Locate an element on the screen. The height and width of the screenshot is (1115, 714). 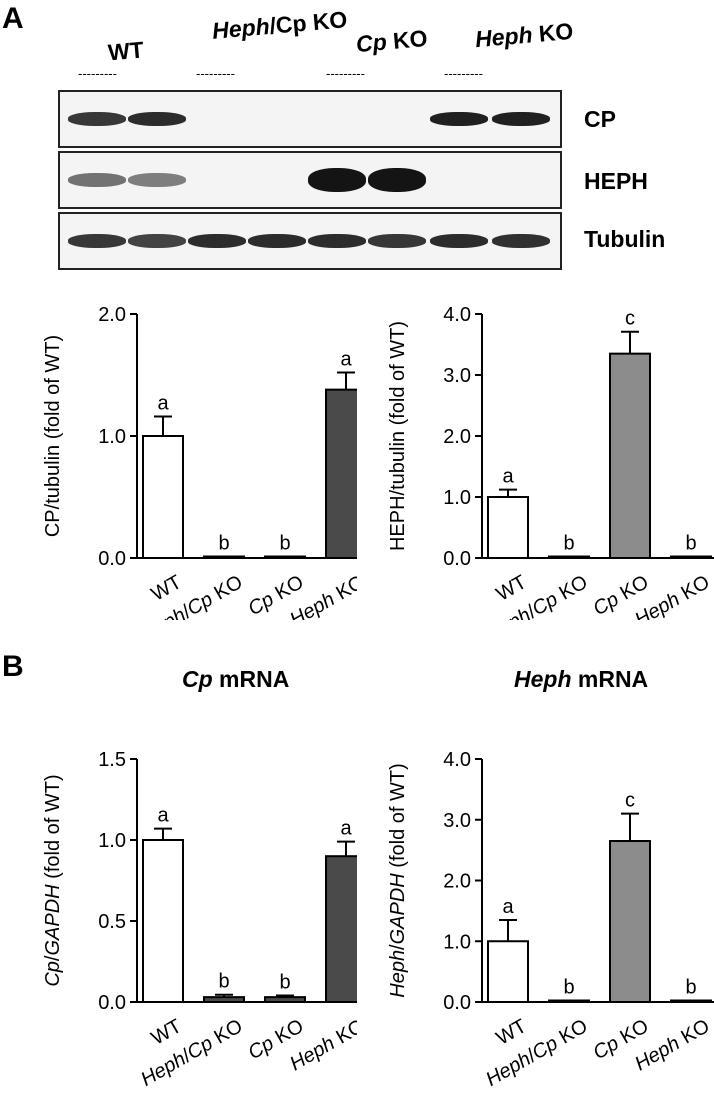
y-axis-label: Cp/GAPDH (fold of WT) is located at coordinates (53, 880).